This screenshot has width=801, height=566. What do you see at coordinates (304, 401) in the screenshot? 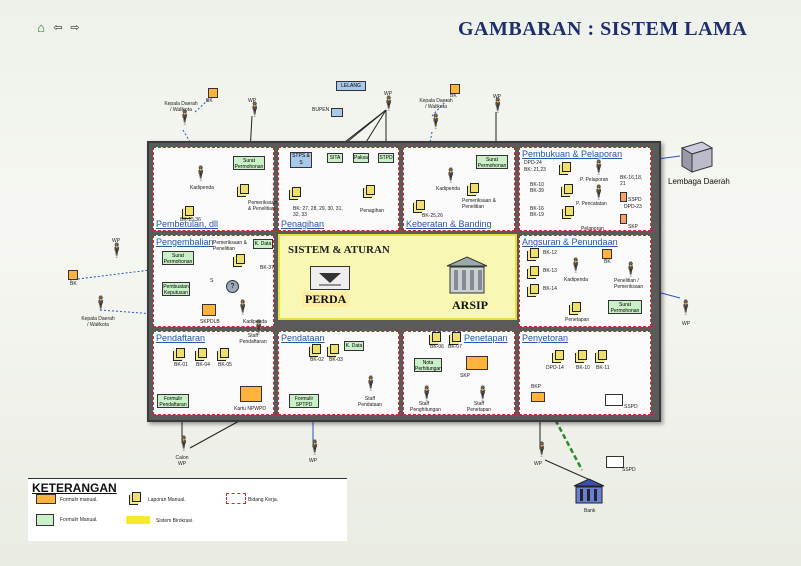
I see `formulir-sptpd-box: Formulir SPTPD` at bounding box center [304, 401].